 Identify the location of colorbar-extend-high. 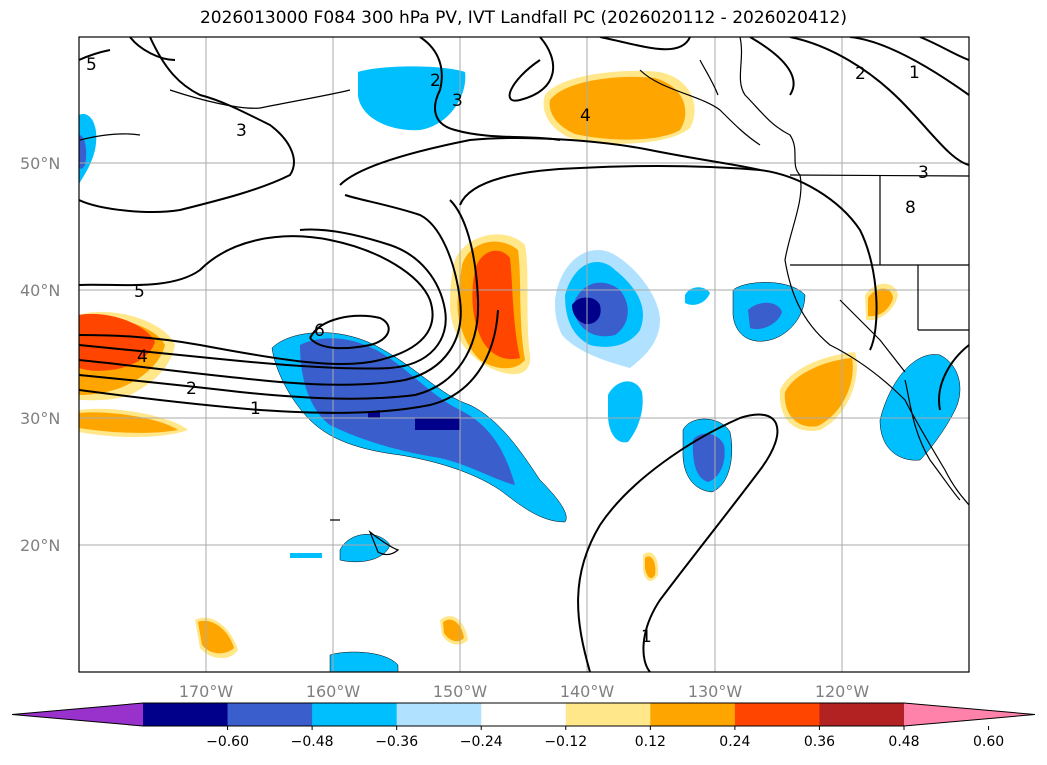
(969, 714).